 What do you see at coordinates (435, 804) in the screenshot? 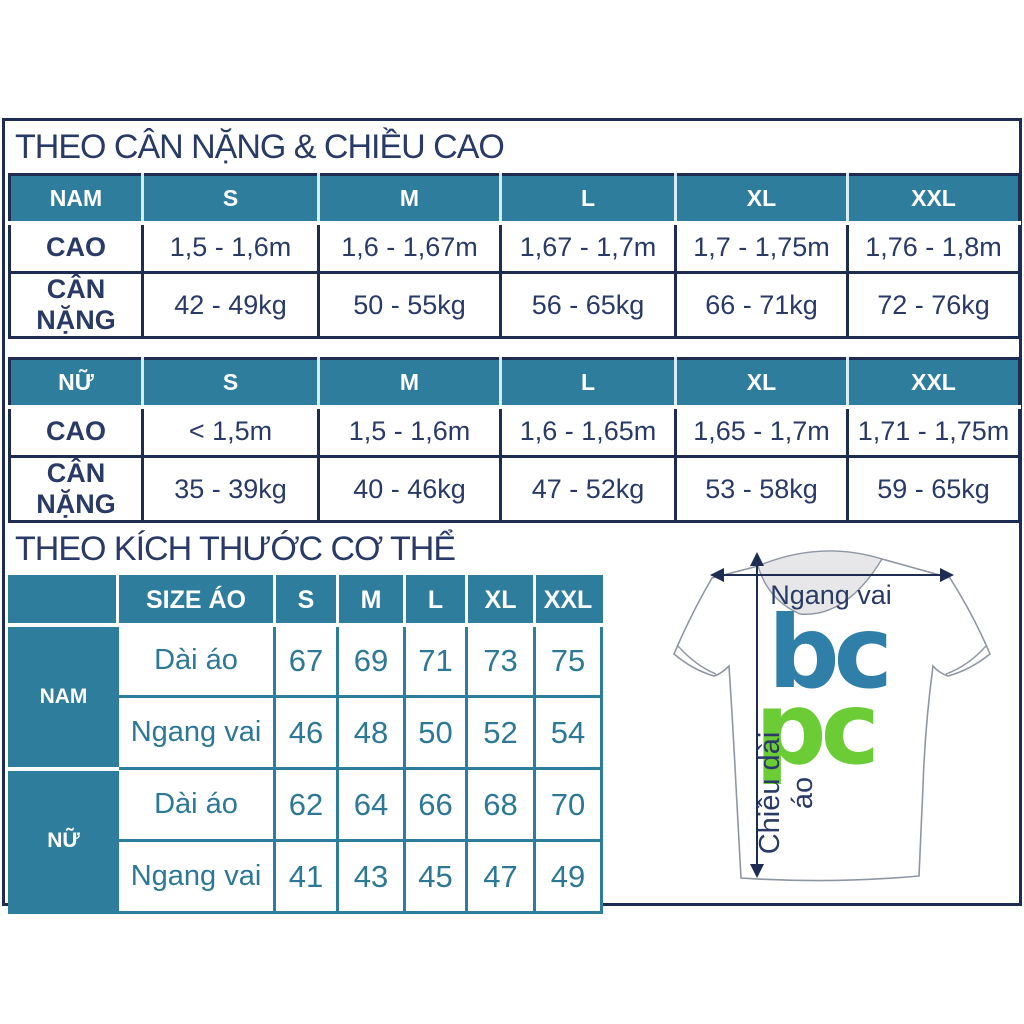
I see `table-cell: 66` at bounding box center [435, 804].